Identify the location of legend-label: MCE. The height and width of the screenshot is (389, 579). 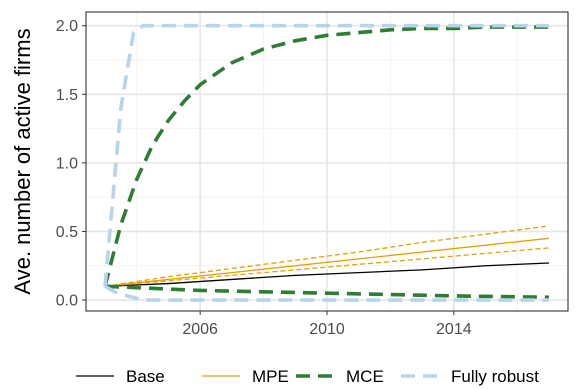
(365, 376).